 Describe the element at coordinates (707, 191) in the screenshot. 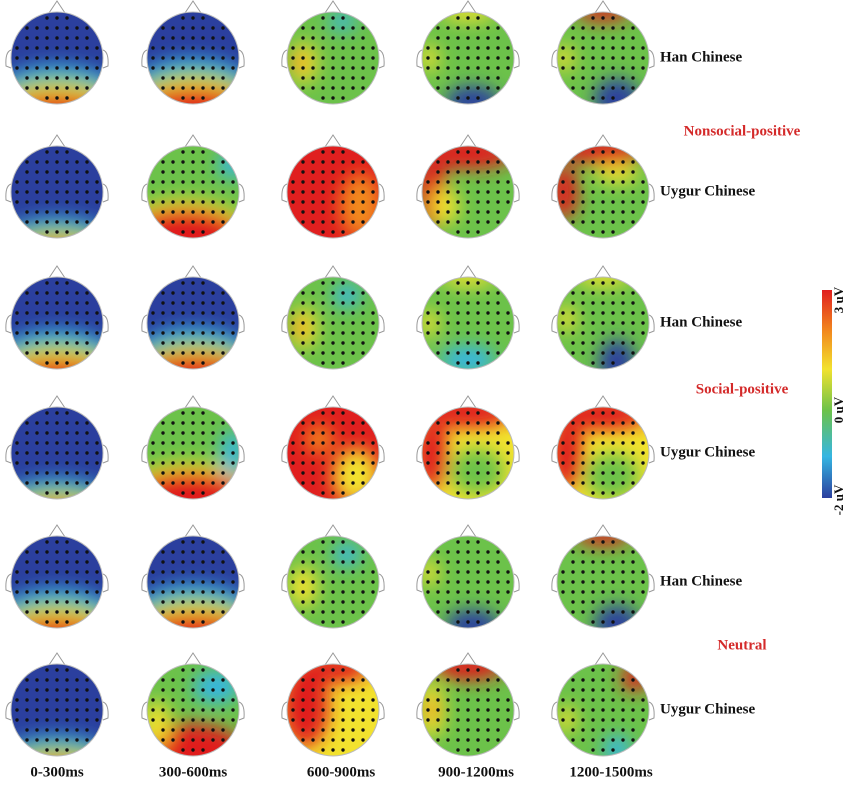

I see `row-label: Uygur Chinese` at that location.